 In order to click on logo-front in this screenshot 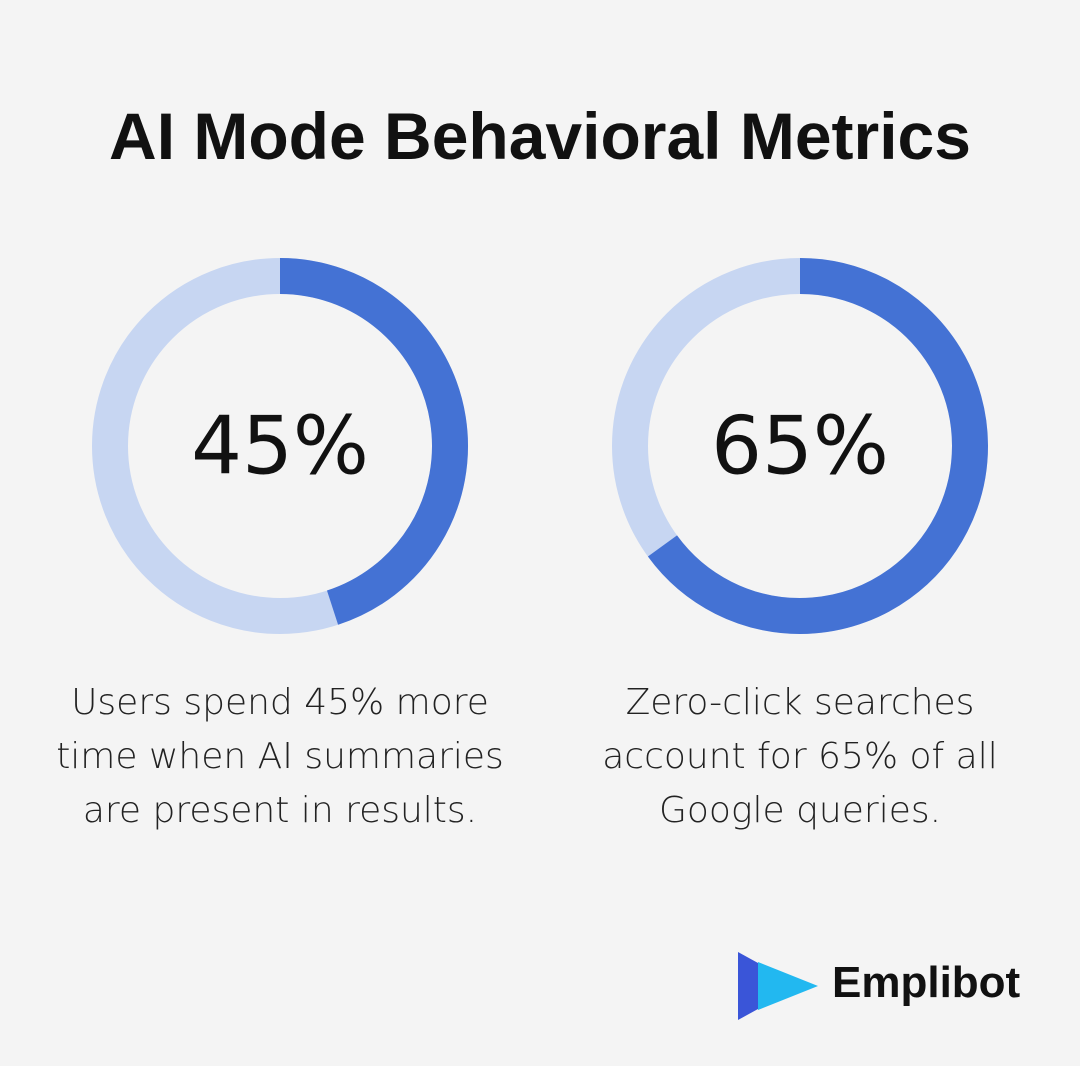, I will do `click(788, 986)`.